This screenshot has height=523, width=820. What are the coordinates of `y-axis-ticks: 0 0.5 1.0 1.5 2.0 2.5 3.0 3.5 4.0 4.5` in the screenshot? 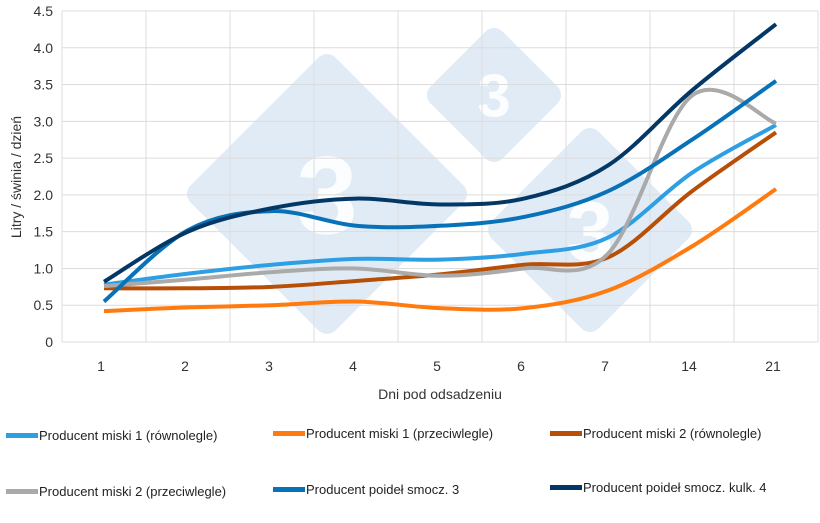 It's located at (44, 176).